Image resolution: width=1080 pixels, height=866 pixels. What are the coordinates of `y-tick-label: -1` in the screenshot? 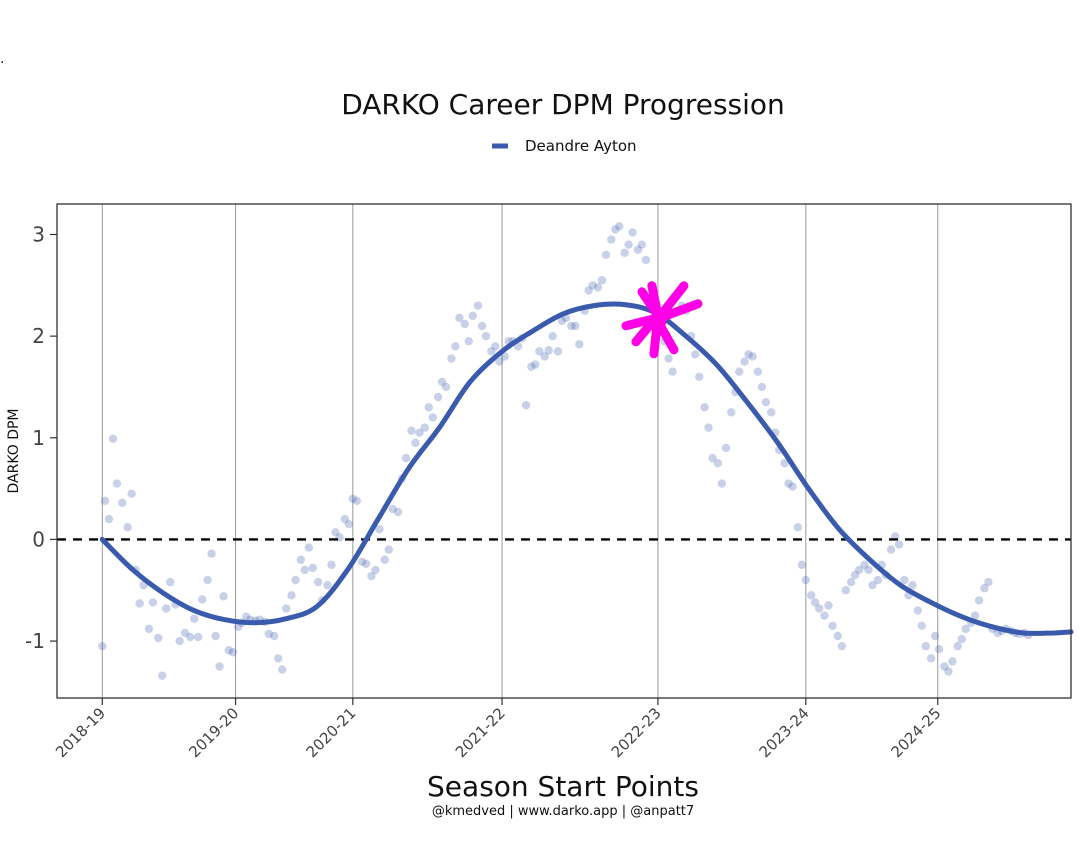 It's located at (35, 641).